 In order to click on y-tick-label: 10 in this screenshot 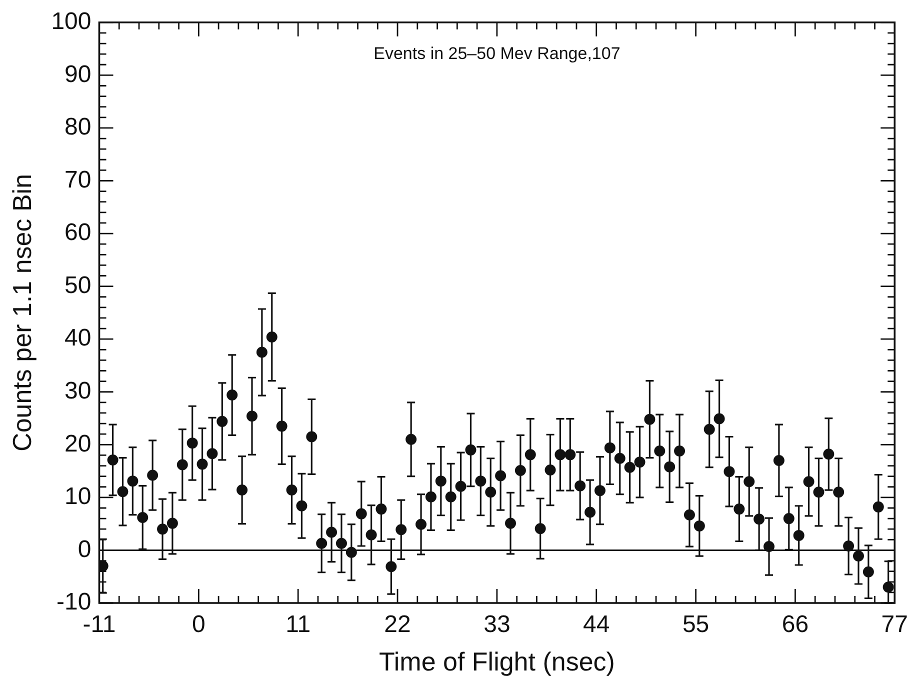, I will do `click(78, 496)`.